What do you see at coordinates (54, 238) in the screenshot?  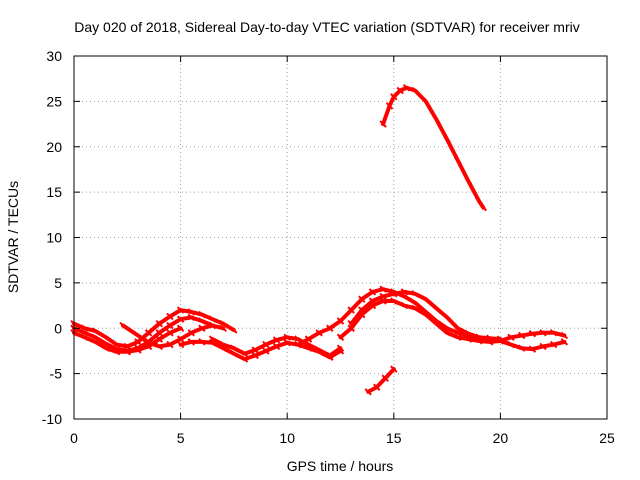 I see `y-tick-label: 10` at bounding box center [54, 238].